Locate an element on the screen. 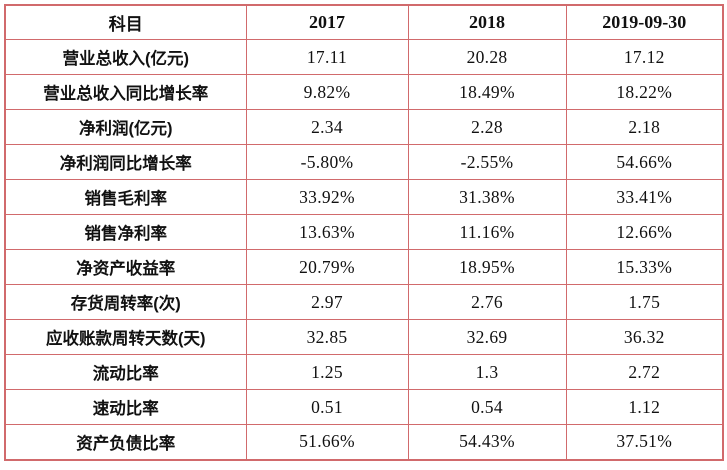 This screenshot has width=727, height=470. row-label: 应收账款周转天数(天) is located at coordinates (125, 337).